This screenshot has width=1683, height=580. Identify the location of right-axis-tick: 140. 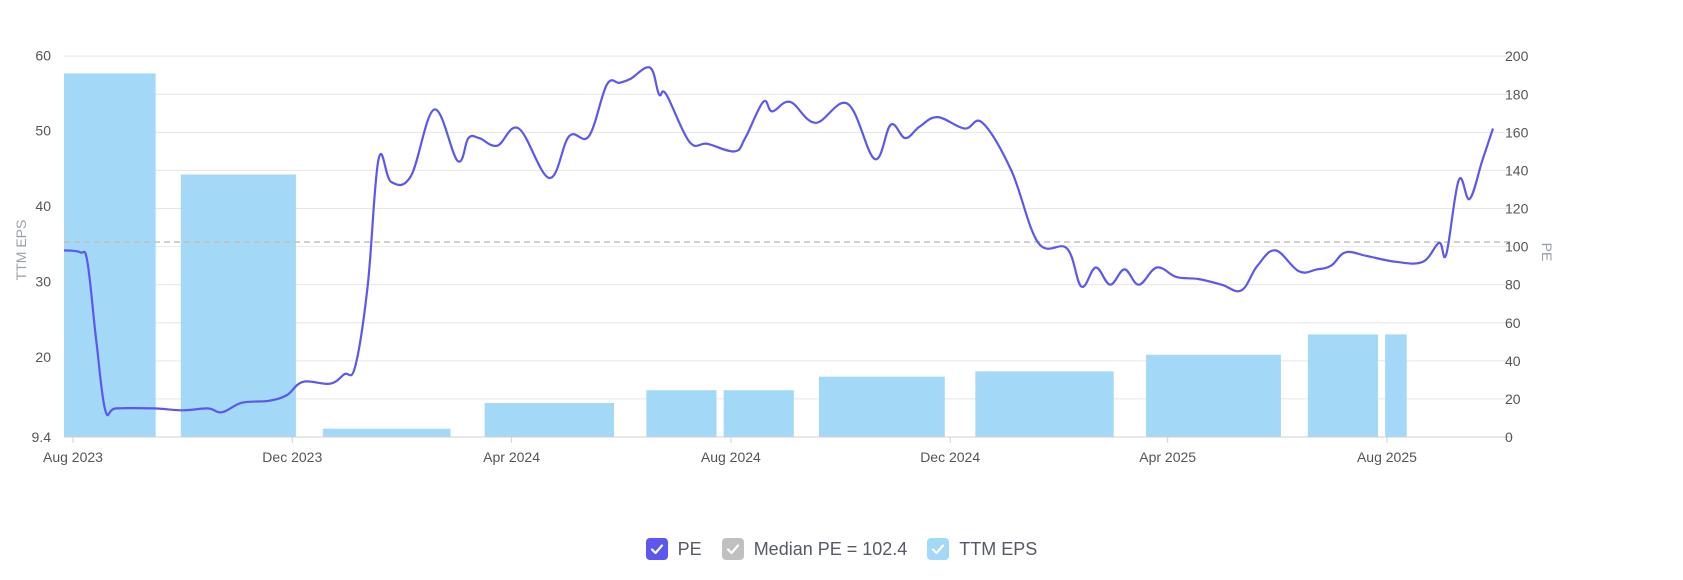
(1517, 170).